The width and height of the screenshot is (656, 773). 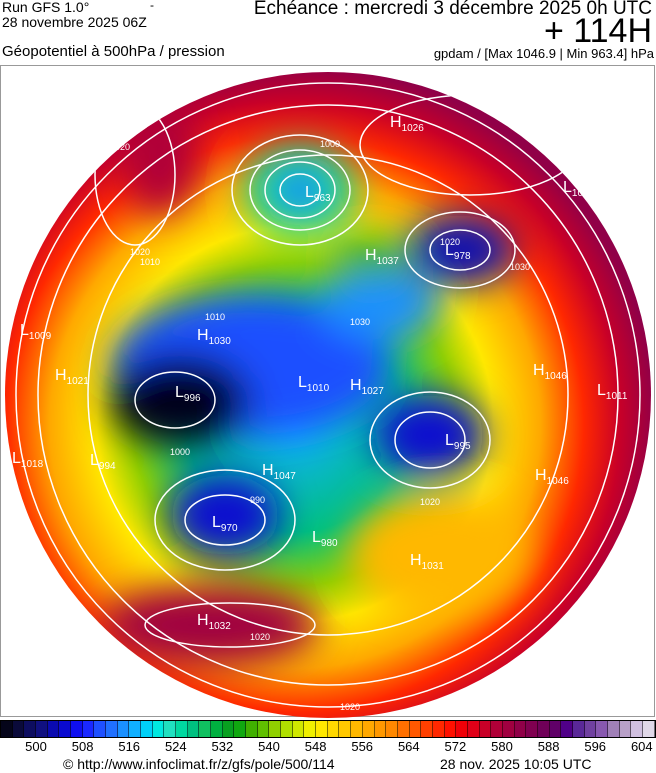 I want to click on pressure-center-high: H1030, so click(x=214, y=337).